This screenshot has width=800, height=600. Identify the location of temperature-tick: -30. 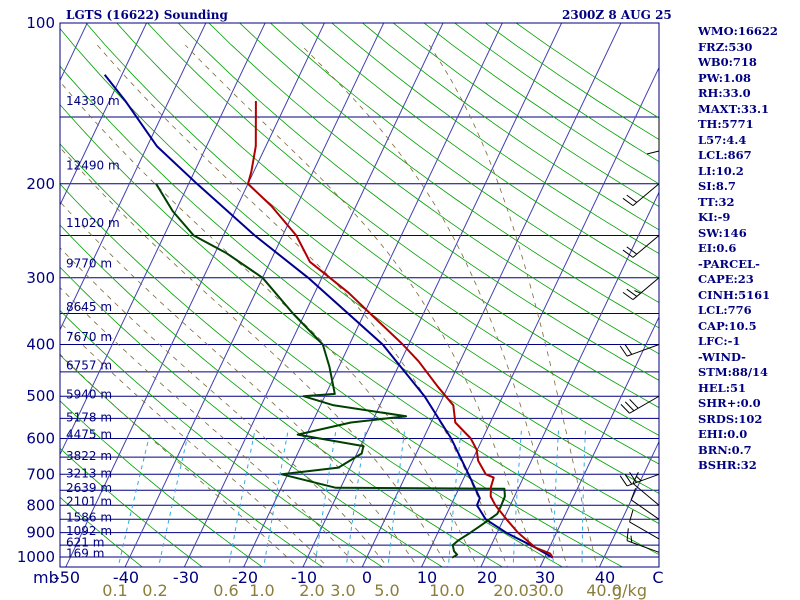
(186, 577).